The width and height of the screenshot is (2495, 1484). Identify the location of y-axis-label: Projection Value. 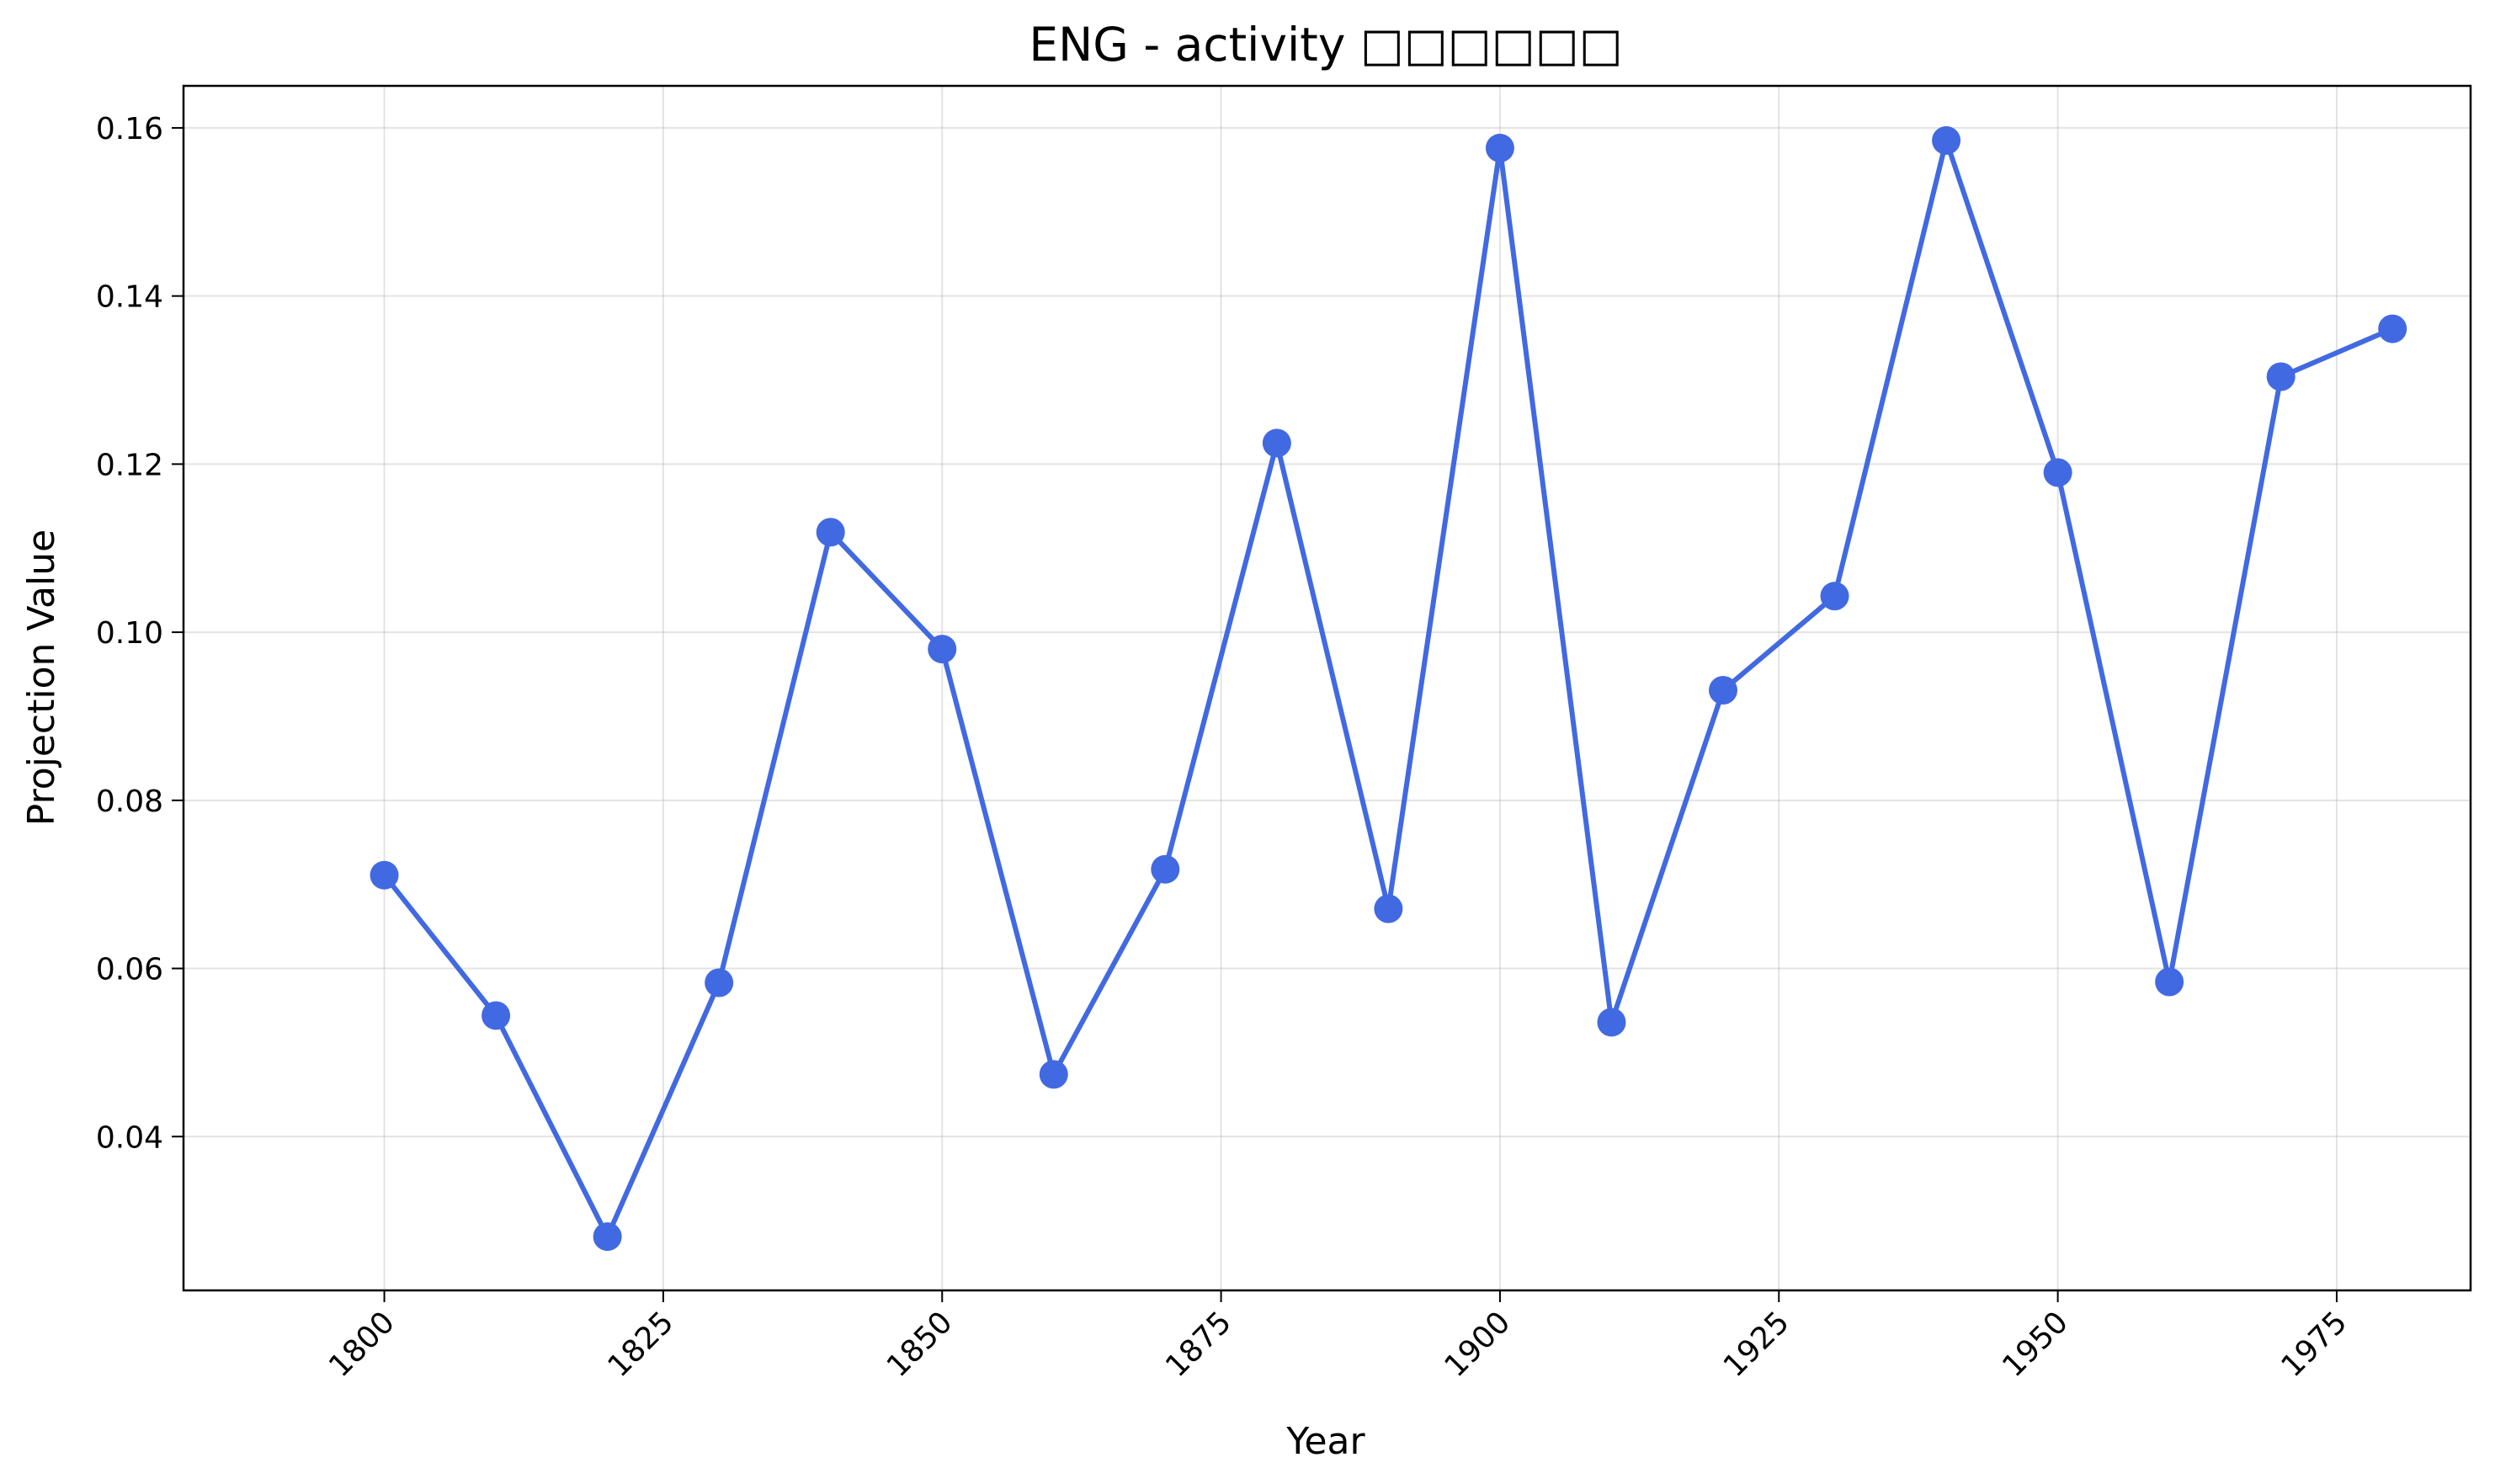
(41, 677).